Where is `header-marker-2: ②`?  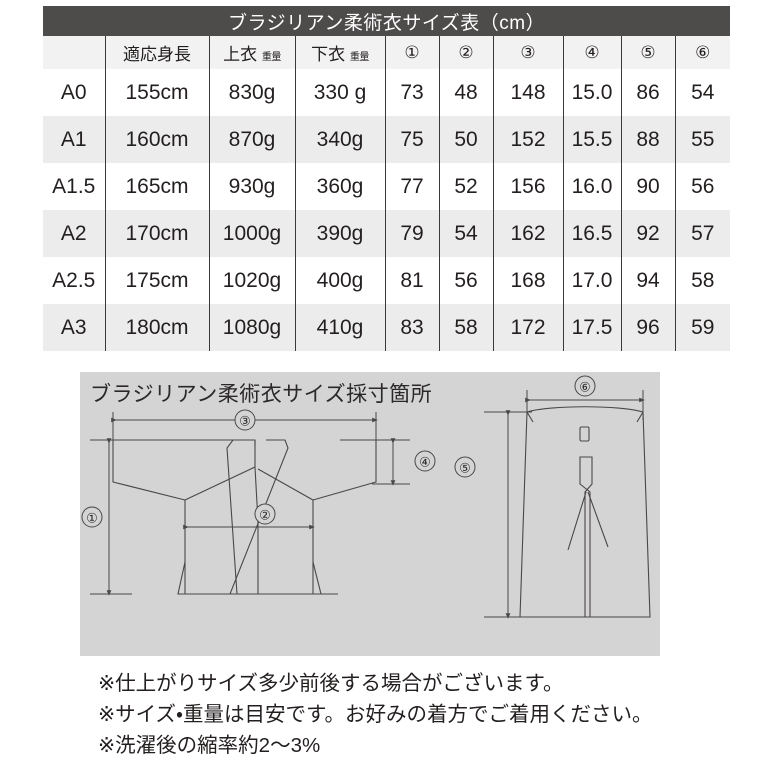
header-marker-2: ② is located at coordinates (465, 52).